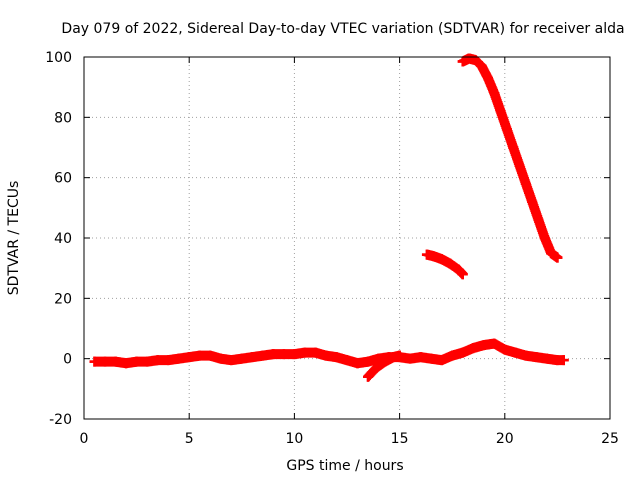 Image resolution: width=640 pixels, height=480 pixels. What do you see at coordinates (63, 118) in the screenshot?
I see `y-tick-label: 80` at bounding box center [63, 118].